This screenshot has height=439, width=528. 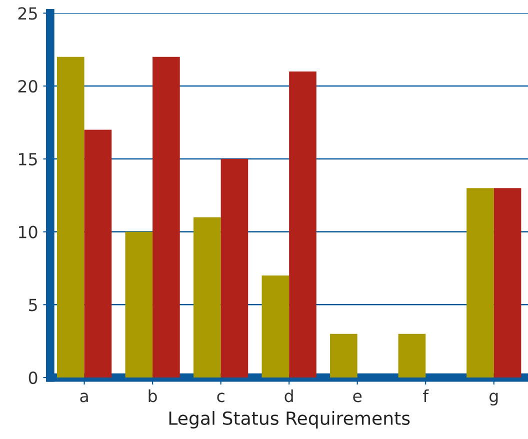 What do you see at coordinates (27, 159) in the screenshot?
I see `y-tick-label: 15` at bounding box center [27, 159].